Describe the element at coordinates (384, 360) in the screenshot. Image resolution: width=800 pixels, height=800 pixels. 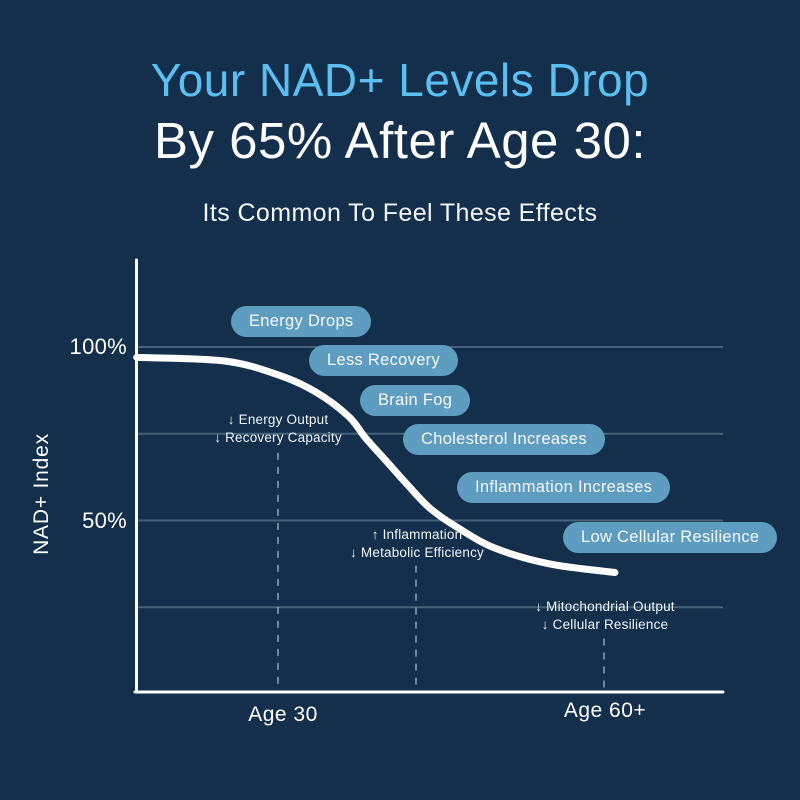
I see `pill-less-recovery: Less Recovery` at that location.